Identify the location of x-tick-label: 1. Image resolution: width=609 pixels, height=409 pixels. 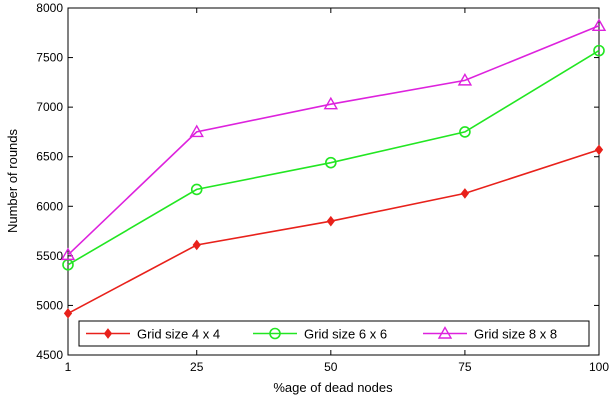
(68, 367).